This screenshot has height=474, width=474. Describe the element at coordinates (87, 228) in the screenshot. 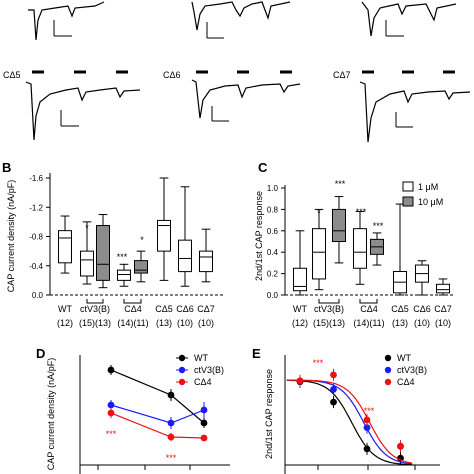

I see `sig-b-ctv3: *` at that location.